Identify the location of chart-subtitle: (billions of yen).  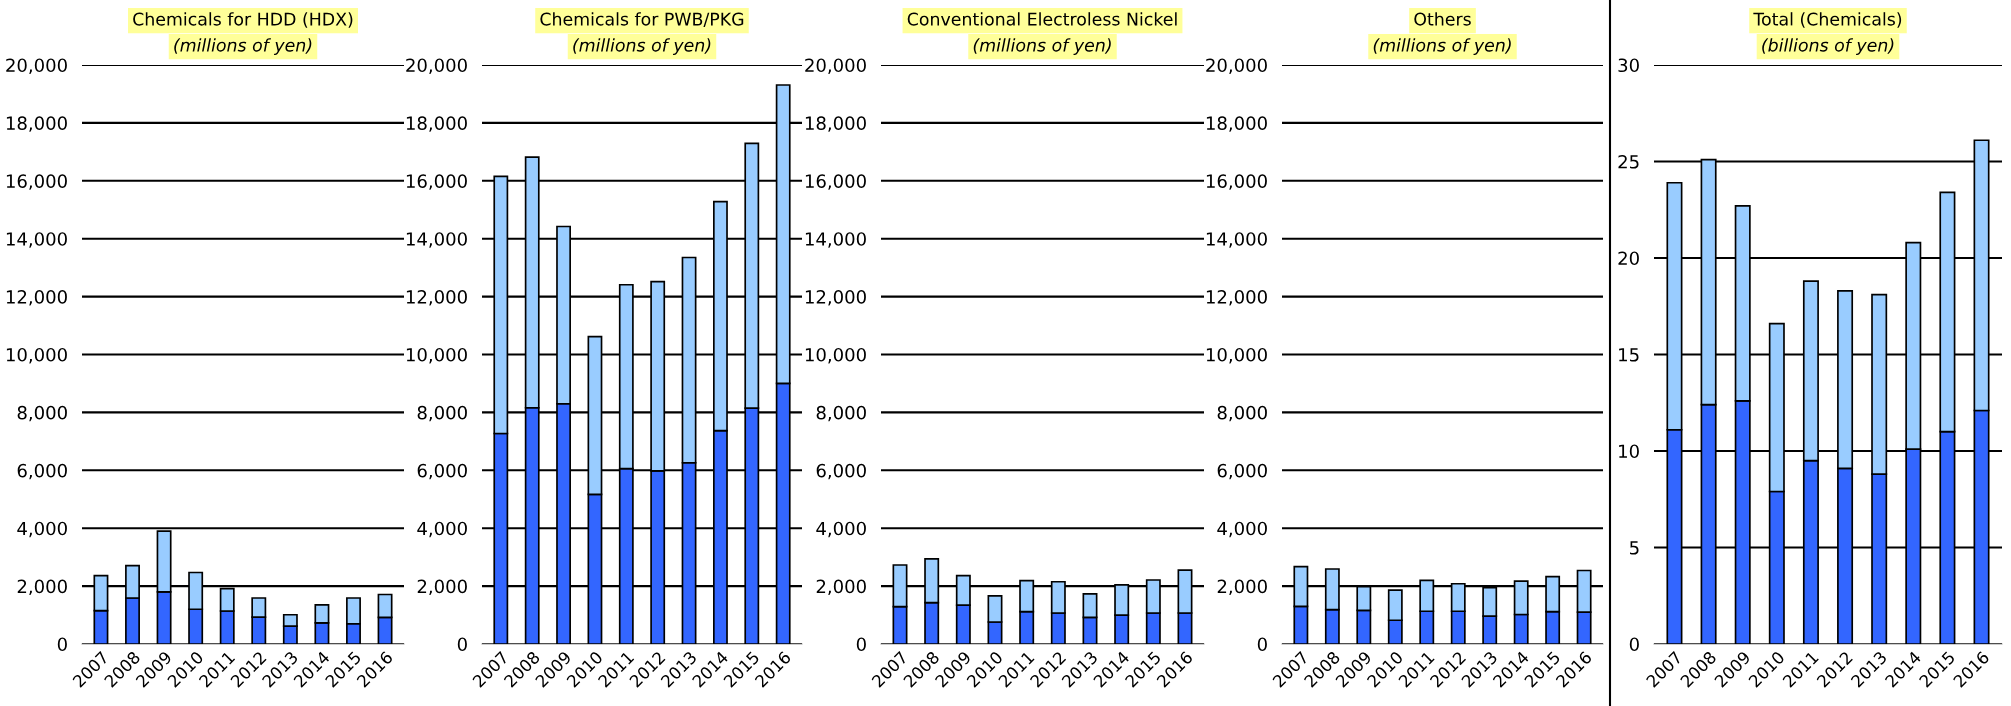
(1828, 46).